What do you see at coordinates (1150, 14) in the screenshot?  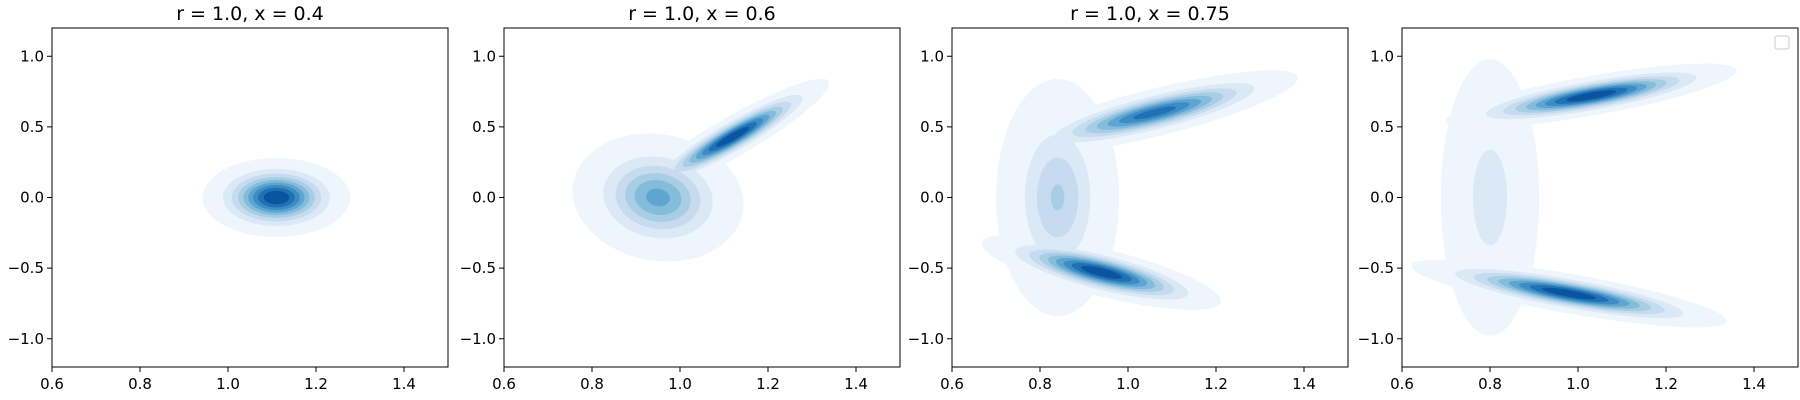 I see `panel-title: r = 1.0, x = 0.75` at bounding box center [1150, 14].